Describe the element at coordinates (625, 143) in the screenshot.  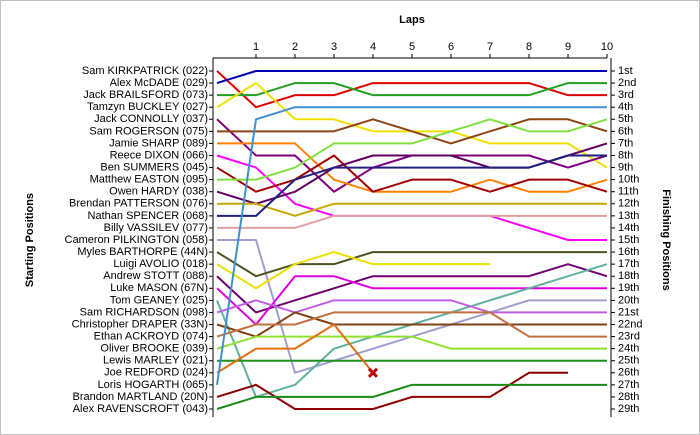
I see `y2-tick-label: 7th` at that location.